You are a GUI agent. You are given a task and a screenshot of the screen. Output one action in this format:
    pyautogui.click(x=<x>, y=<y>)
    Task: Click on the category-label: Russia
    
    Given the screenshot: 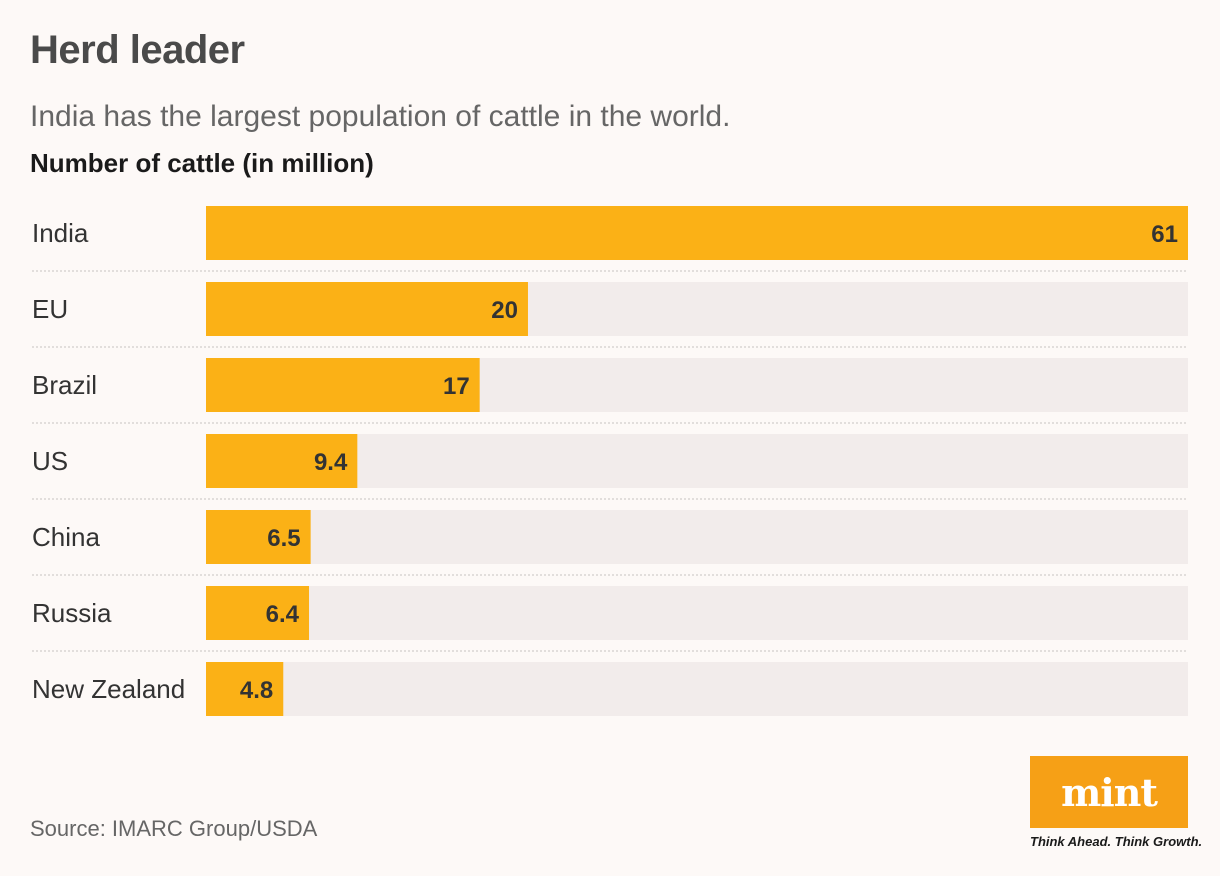 What is the action you would take?
    pyautogui.click(x=72, y=613)
    